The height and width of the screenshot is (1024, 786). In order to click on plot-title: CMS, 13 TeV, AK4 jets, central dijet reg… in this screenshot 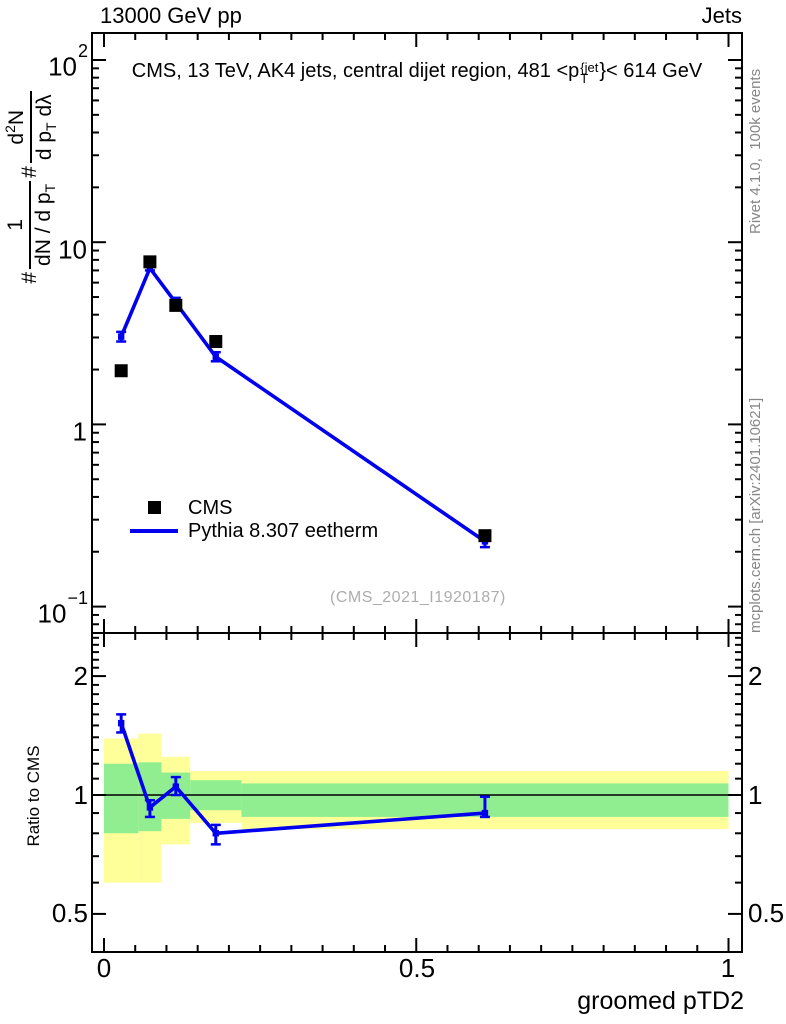, I will do `click(417, 73)`.